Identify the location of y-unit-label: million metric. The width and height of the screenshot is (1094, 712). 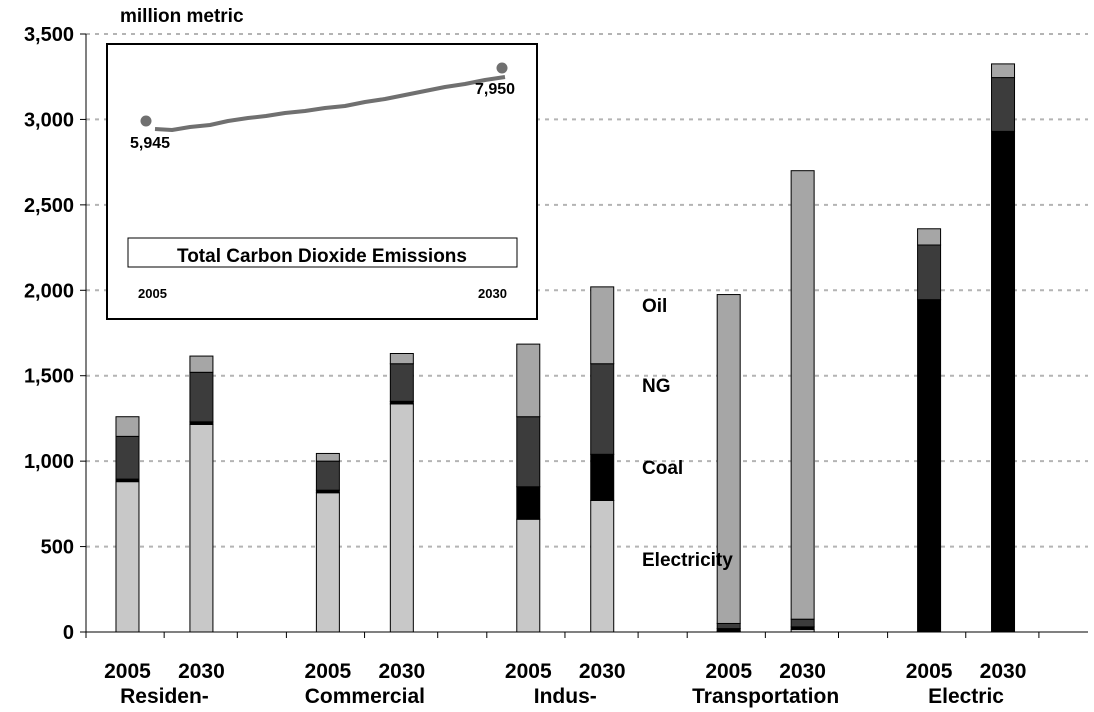
(182, 16).